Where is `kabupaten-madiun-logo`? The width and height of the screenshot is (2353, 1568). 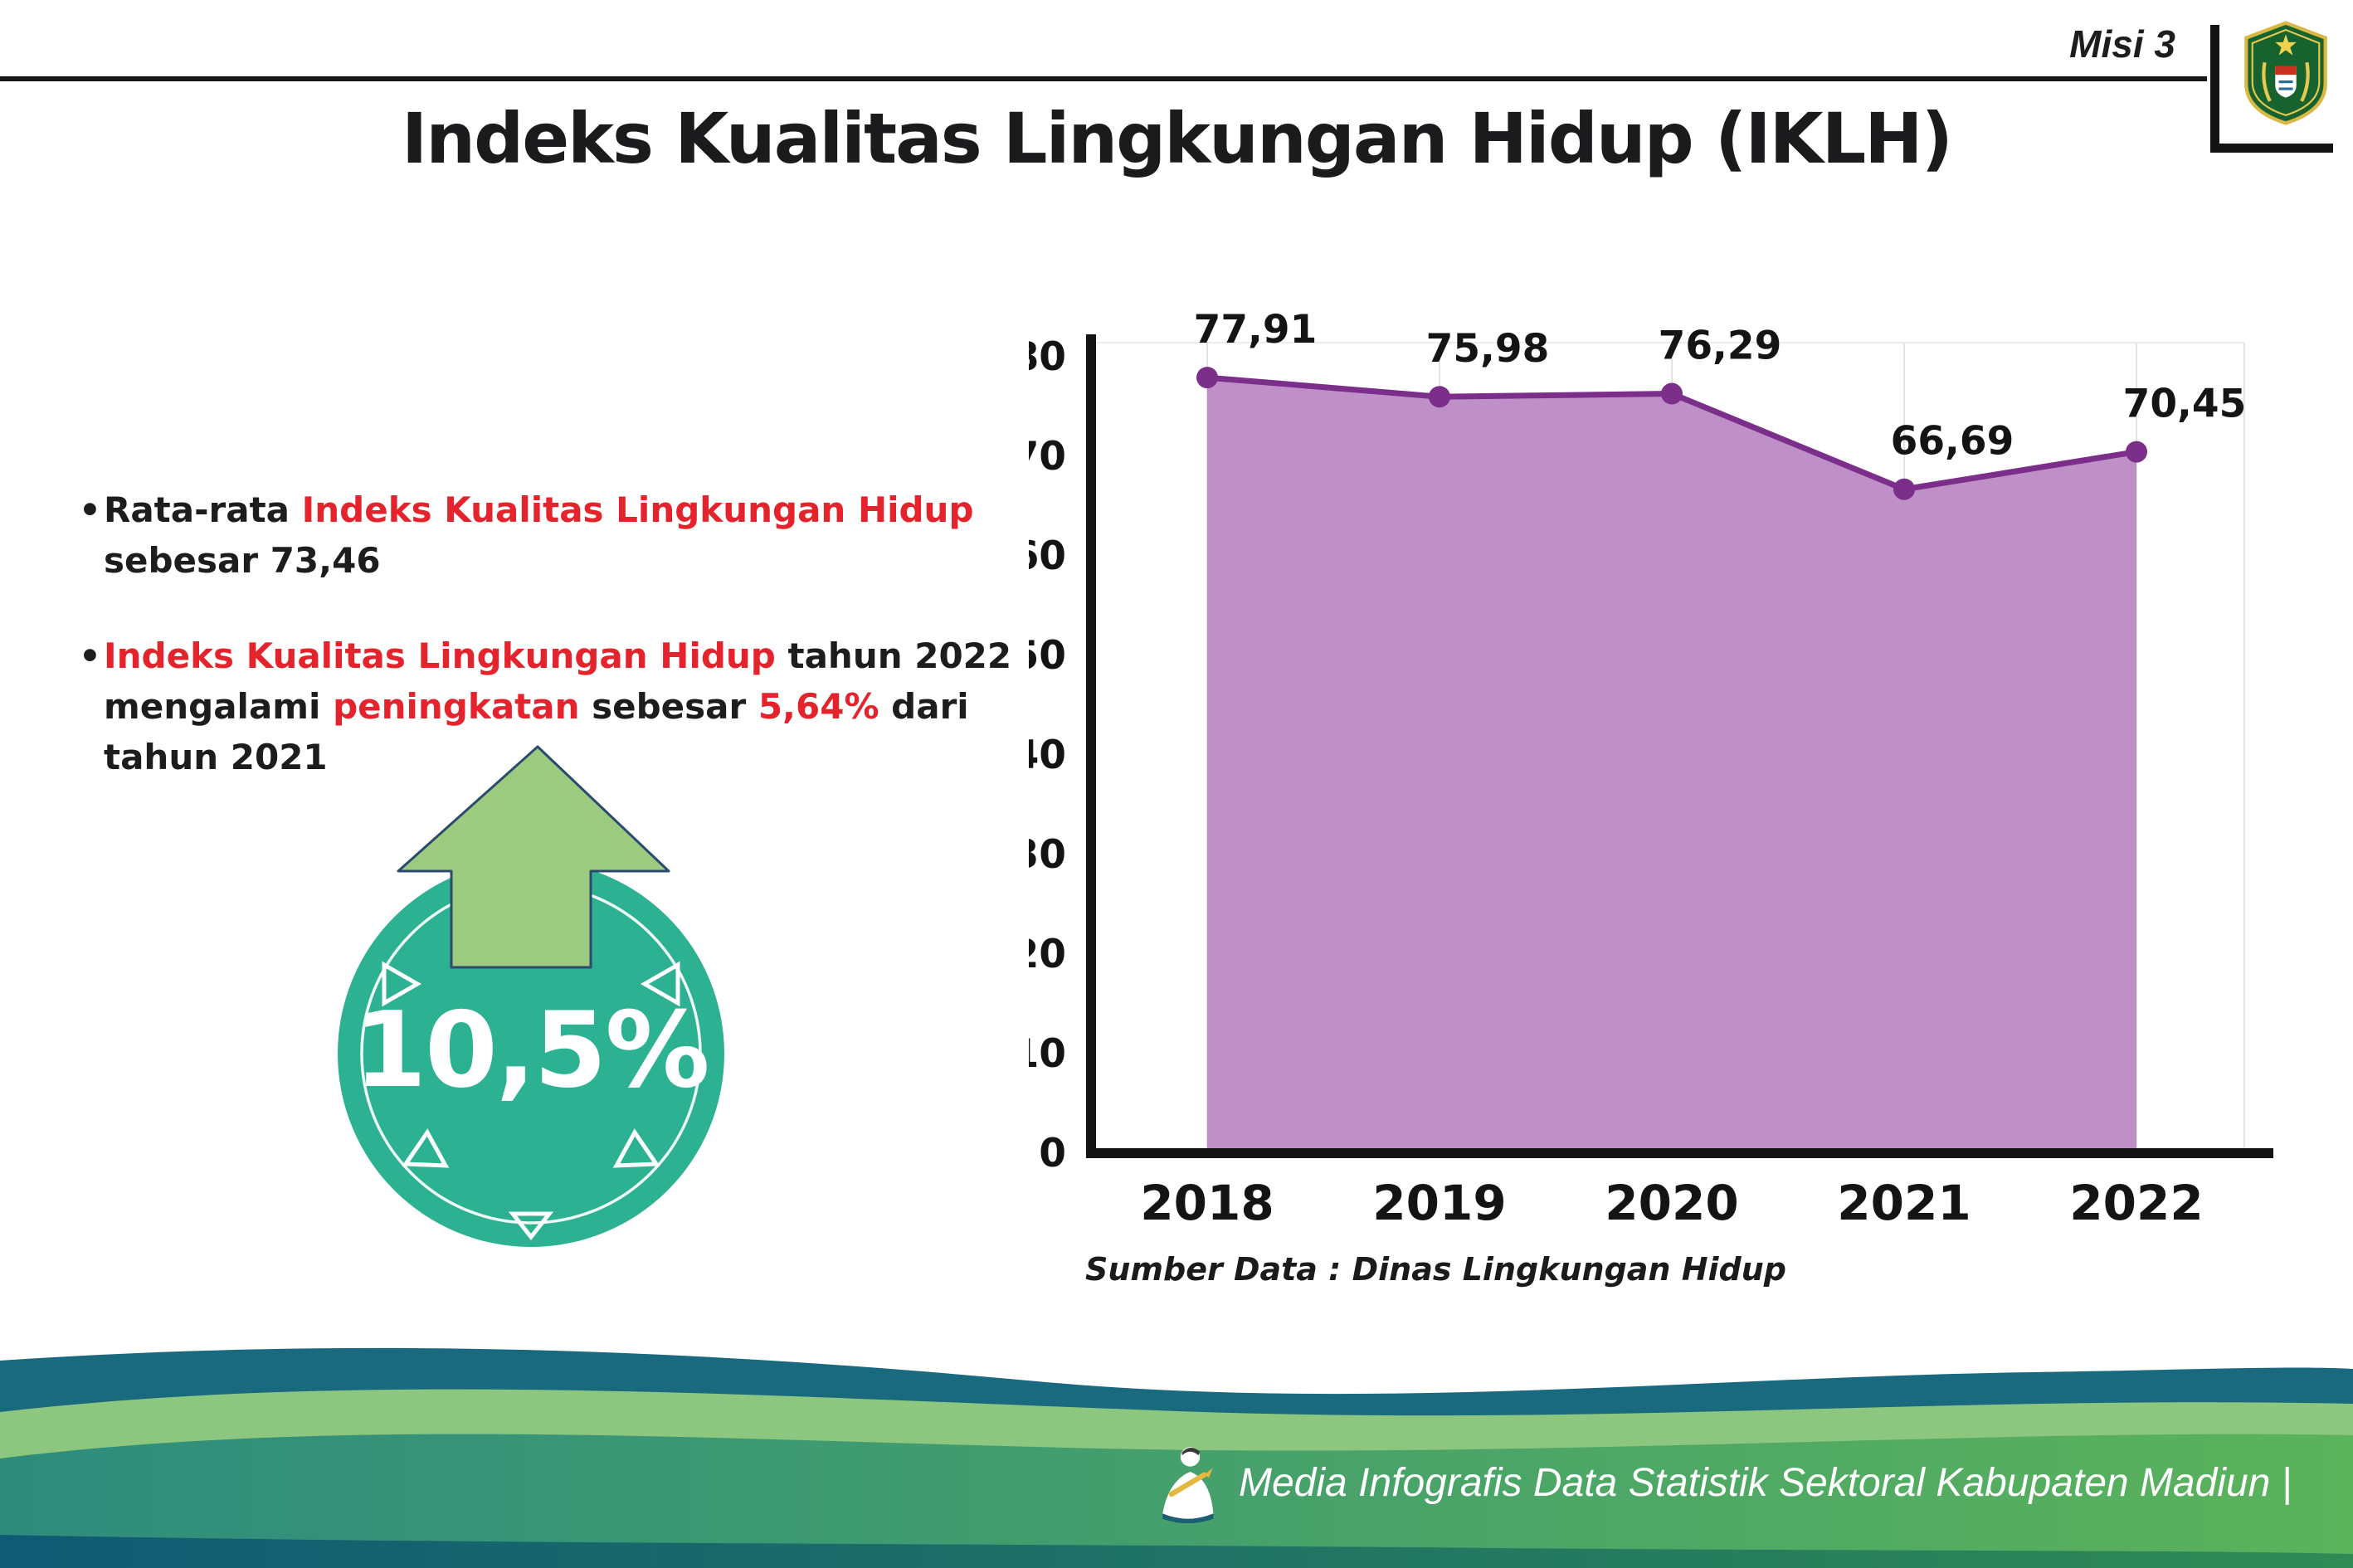
kabupaten-madiun-logo is located at coordinates (2285, 73).